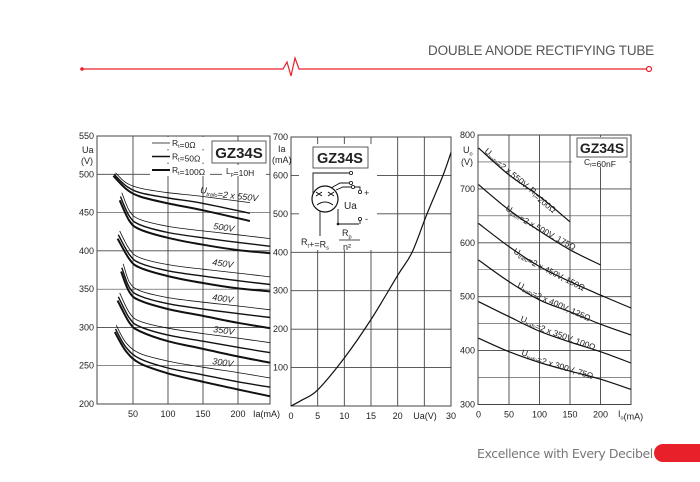 The image size is (700, 482). I want to click on footer-slogan: Excellence with Every Decibel, so click(565, 453).